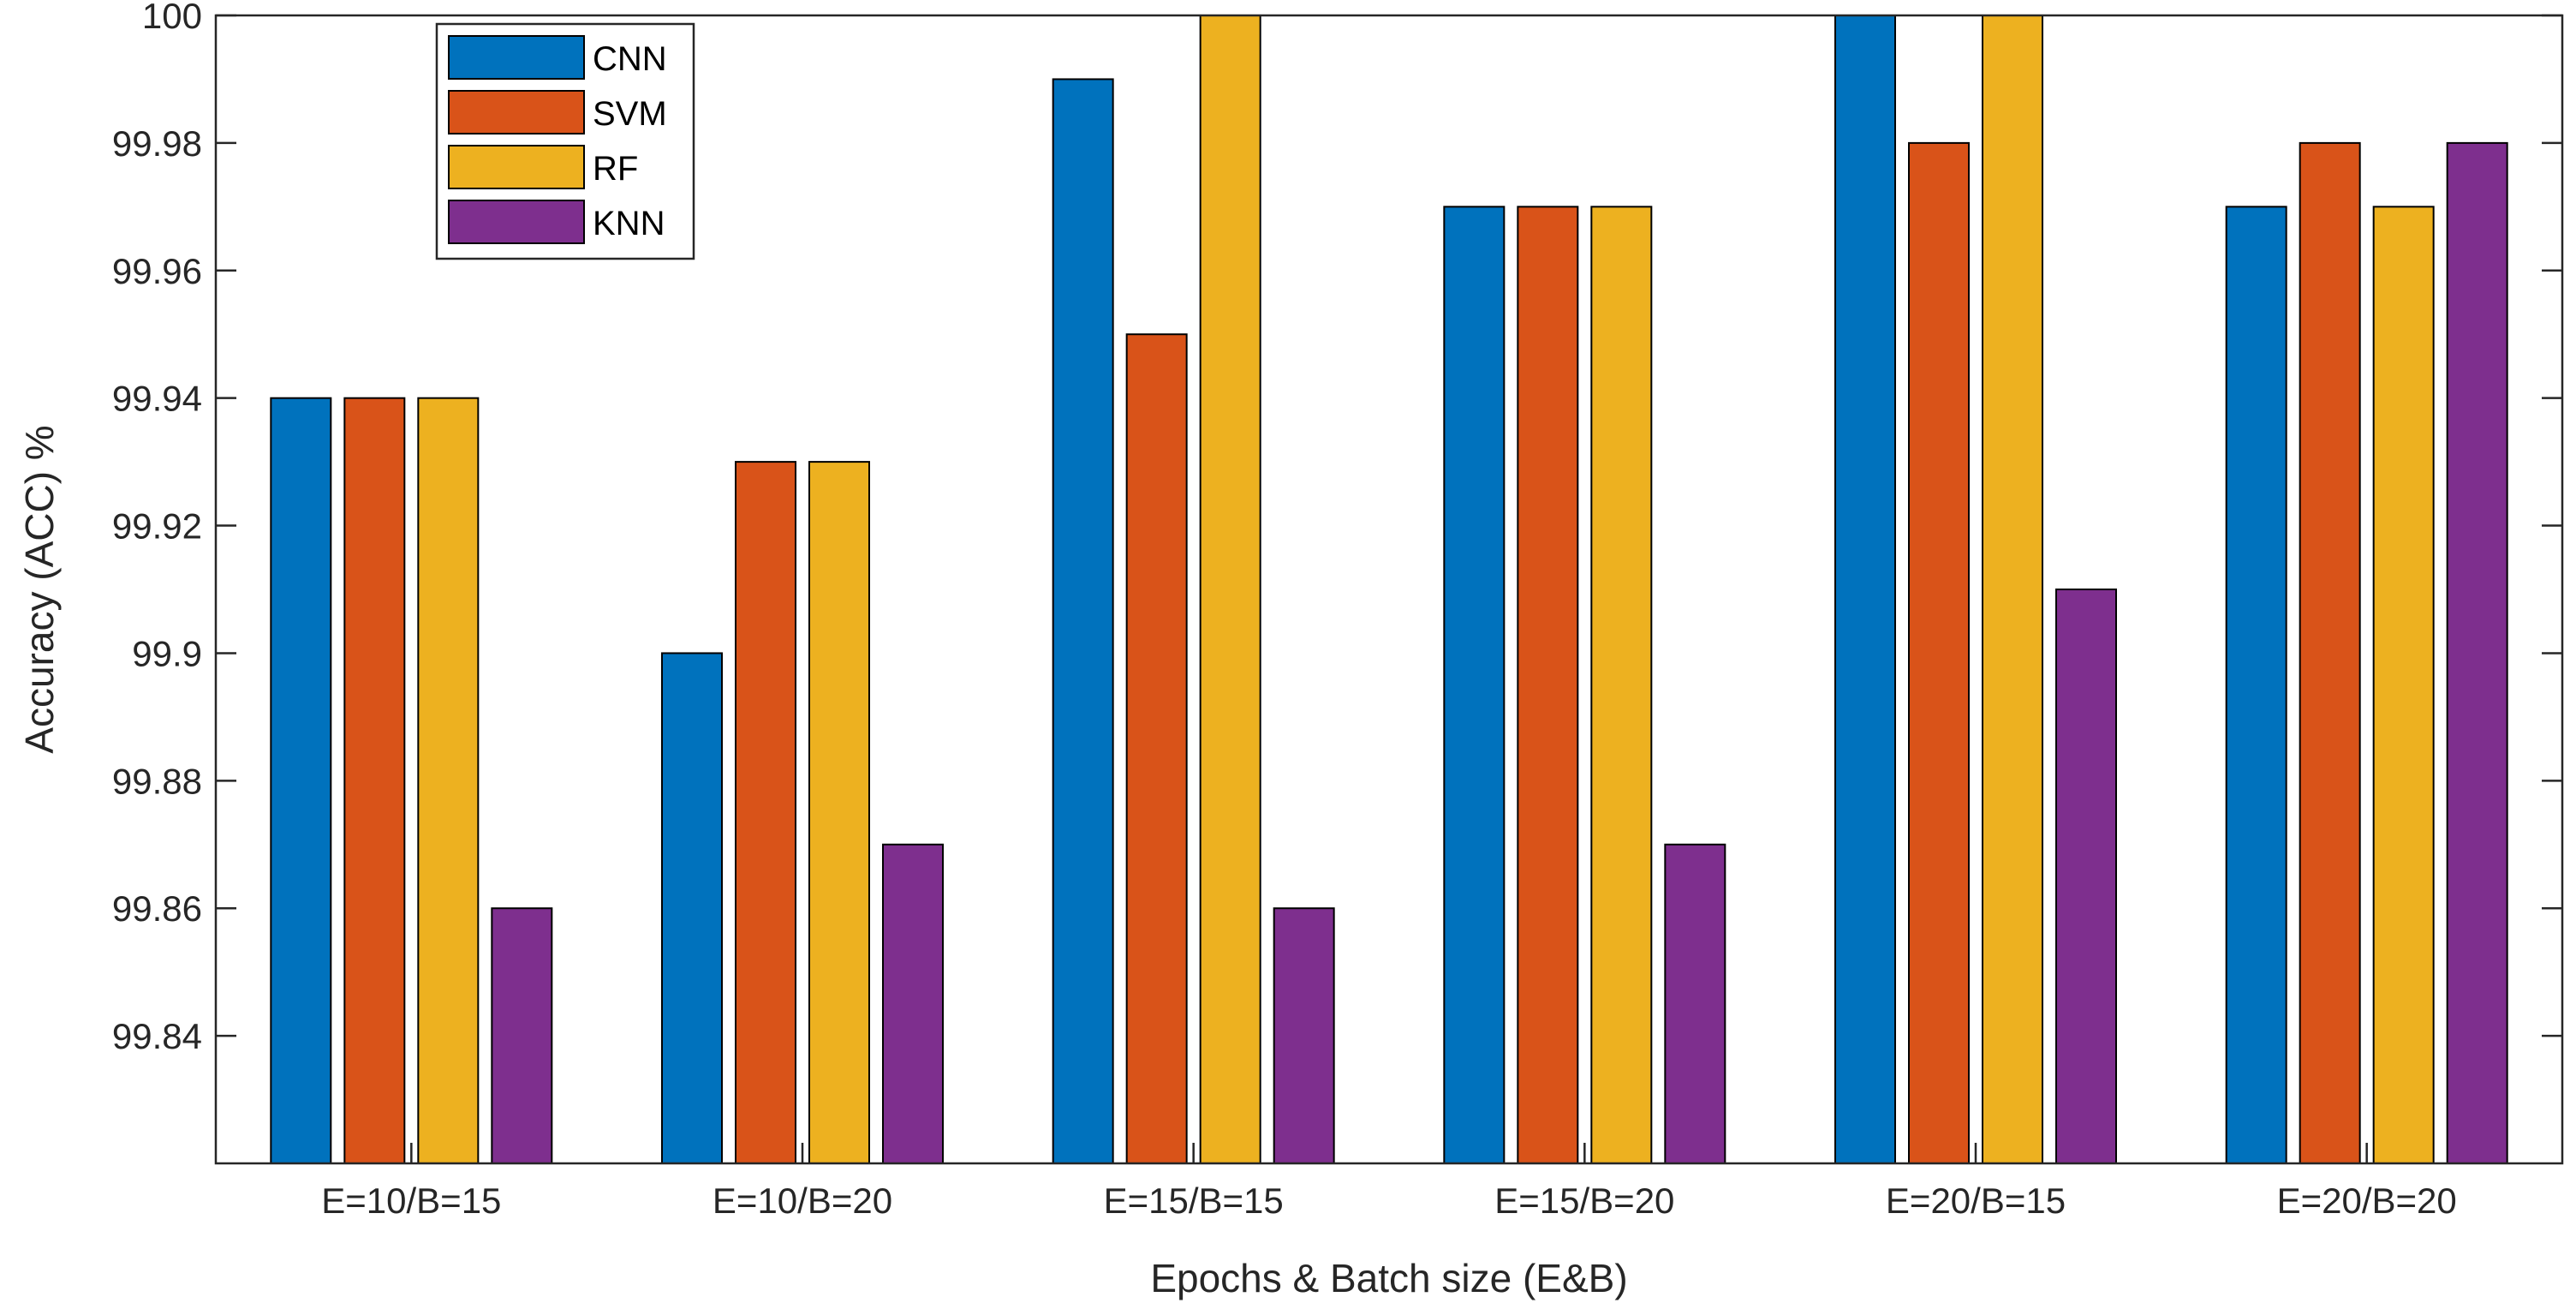  What do you see at coordinates (1976, 1201) in the screenshot?
I see `x-tick-label: E=20/B=15` at bounding box center [1976, 1201].